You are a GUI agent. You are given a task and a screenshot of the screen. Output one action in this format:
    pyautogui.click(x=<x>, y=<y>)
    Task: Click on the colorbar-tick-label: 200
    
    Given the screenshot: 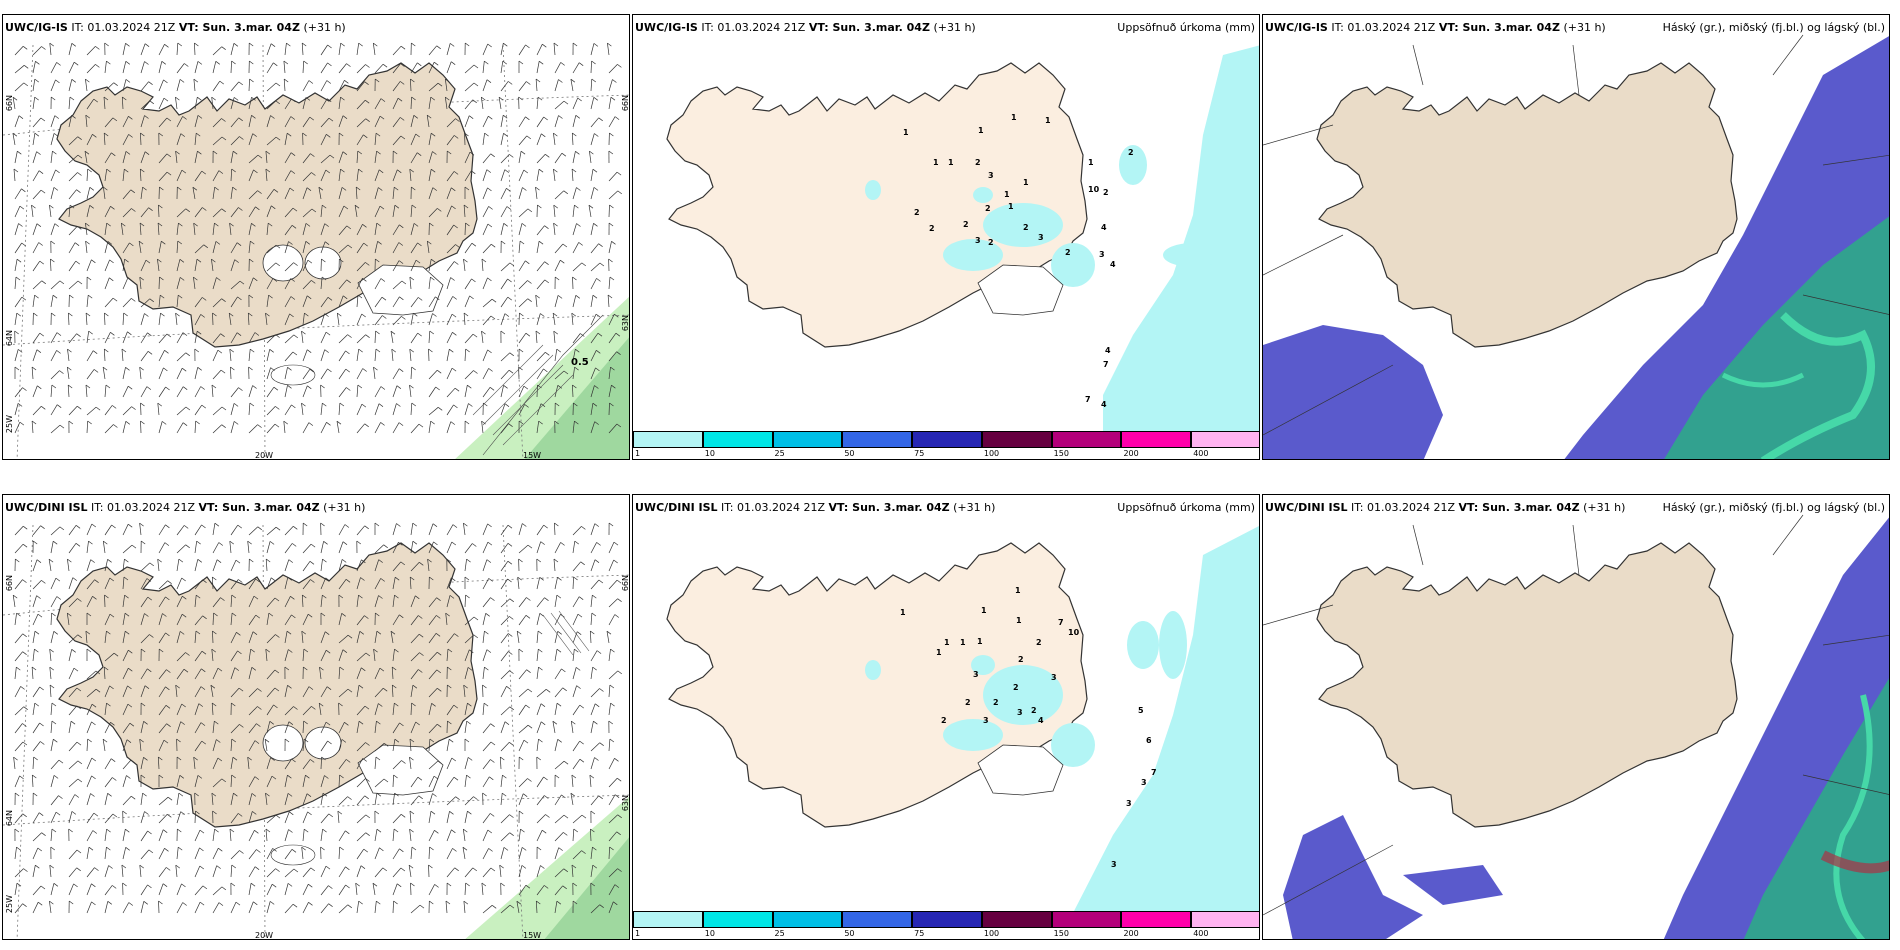 What is the action you would take?
    pyautogui.click(x=1131, y=453)
    